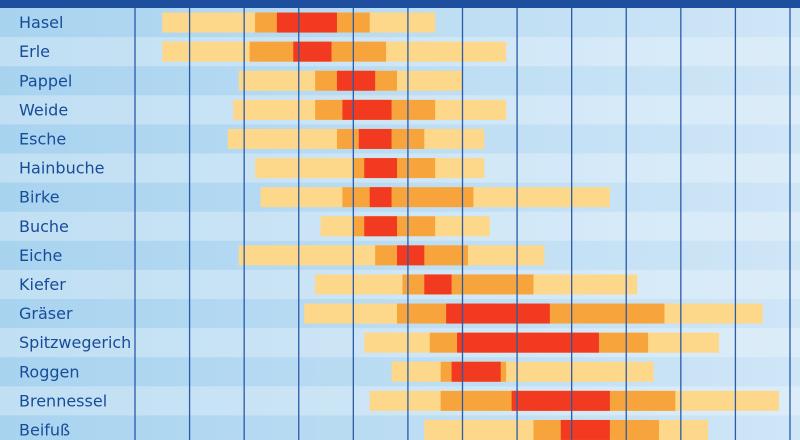 The width and height of the screenshot is (800, 440). What do you see at coordinates (75, 342) in the screenshot?
I see `row-label: Spitzwegerich` at bounding box center [75, 342].